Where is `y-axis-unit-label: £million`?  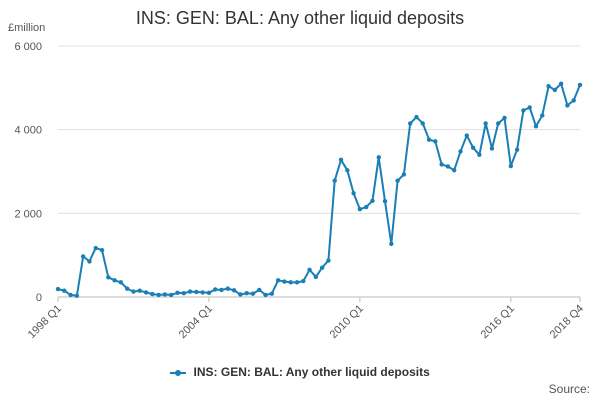 y-axis-unit-label: £million is located at coordinates (27, 28).